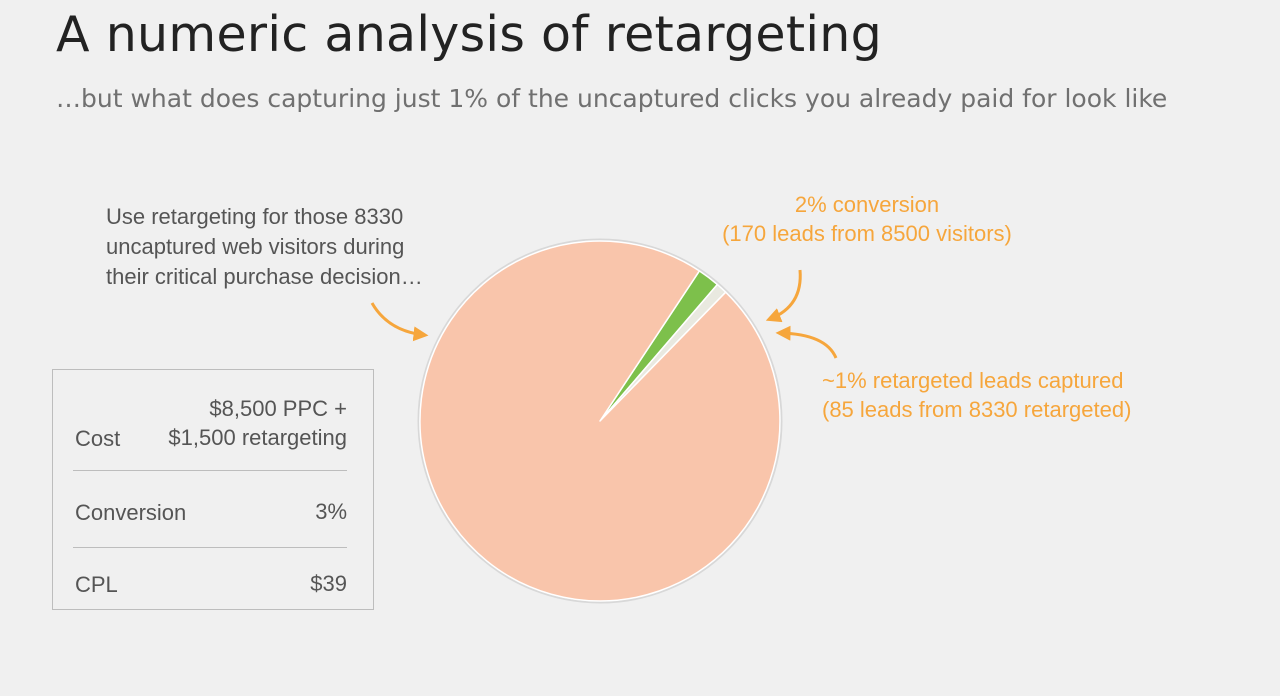  Describe the element at coordinates (210, 511) in the screenshot. I see `stats-row-conversion: Conversion 3%` at that location.